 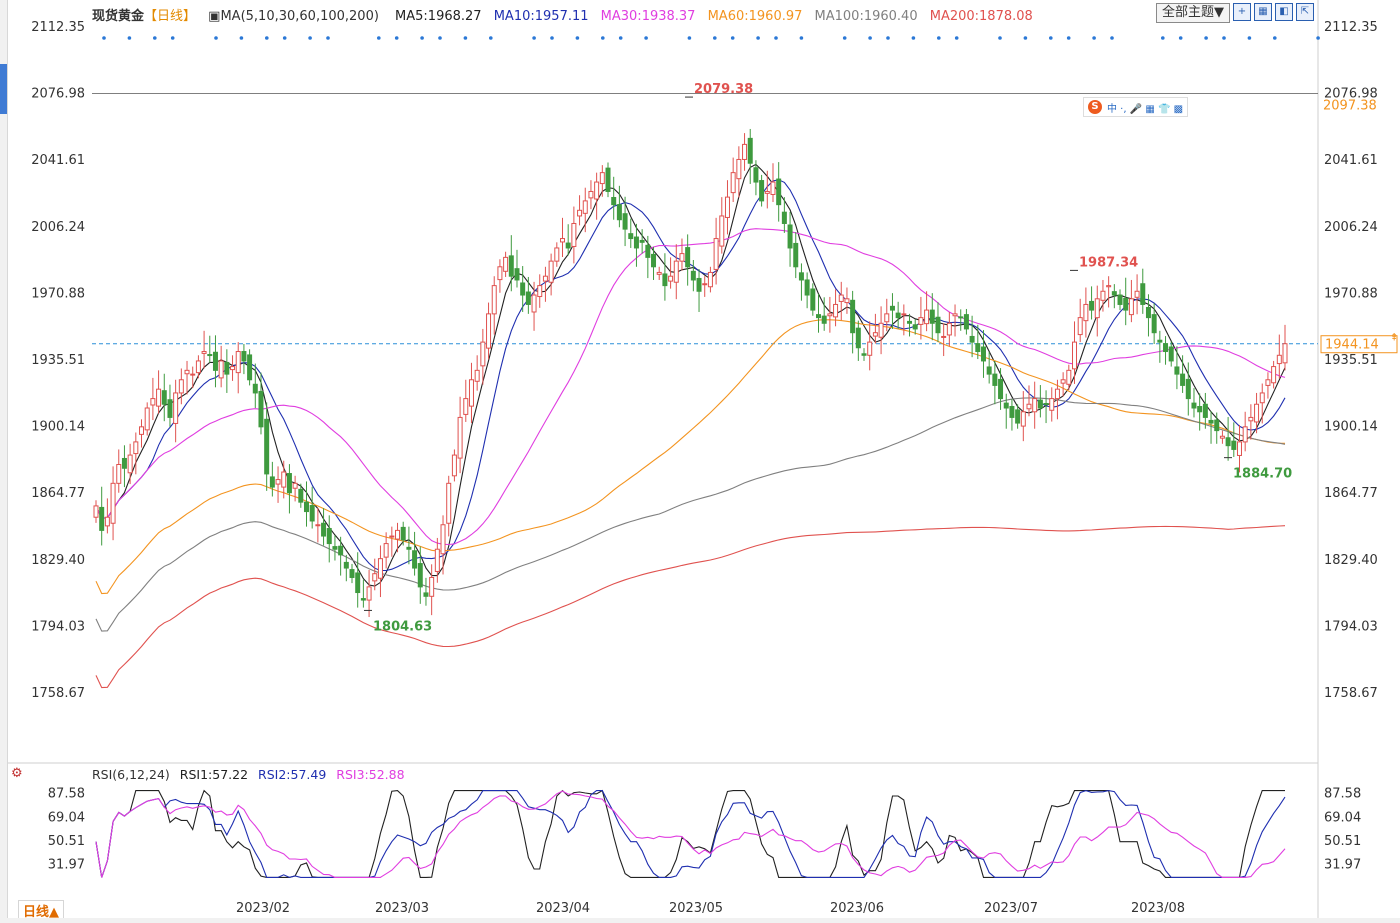 I want to click on layout-icon: ◧, so click(x=1284, y=12).